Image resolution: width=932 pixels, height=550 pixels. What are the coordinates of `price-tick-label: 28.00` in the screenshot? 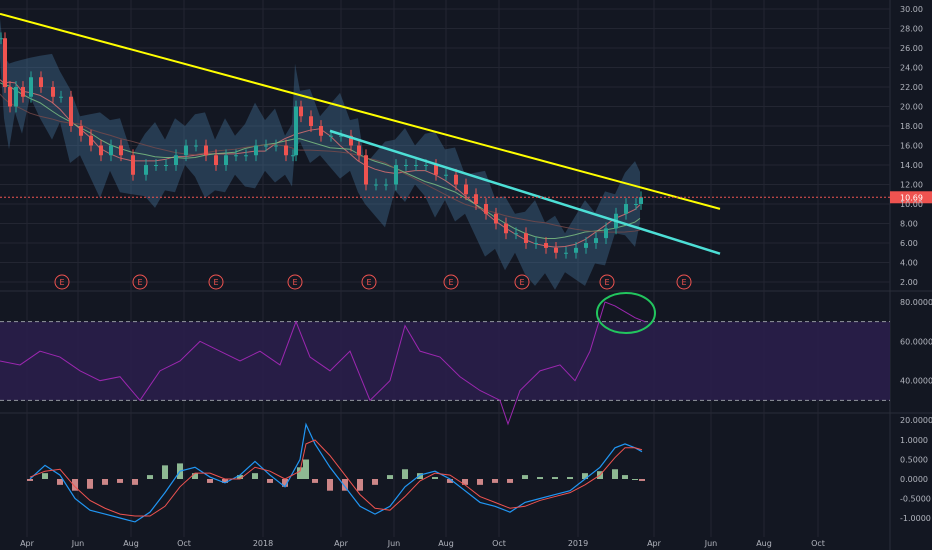 It's located at (911, 29).